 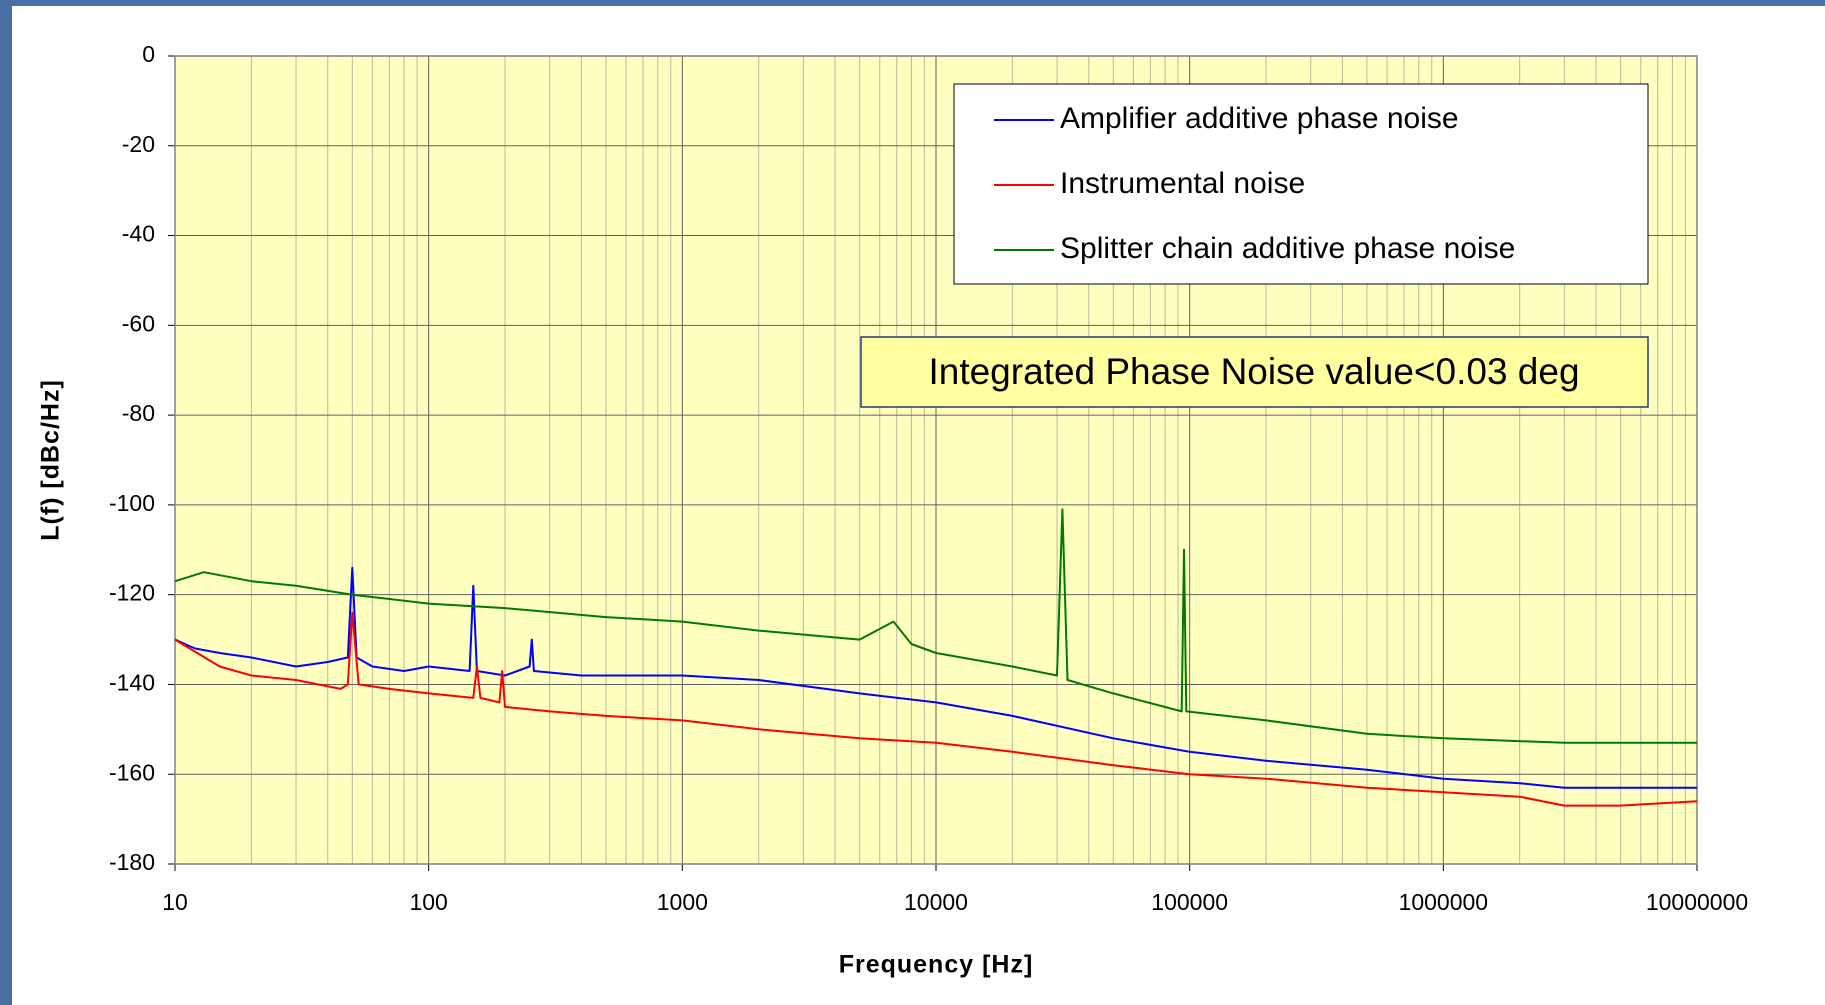 What do you see at coordinates (132, 683) in the screenshot?
I see `y-tick-label: -140` at bounding box center [132, 683].